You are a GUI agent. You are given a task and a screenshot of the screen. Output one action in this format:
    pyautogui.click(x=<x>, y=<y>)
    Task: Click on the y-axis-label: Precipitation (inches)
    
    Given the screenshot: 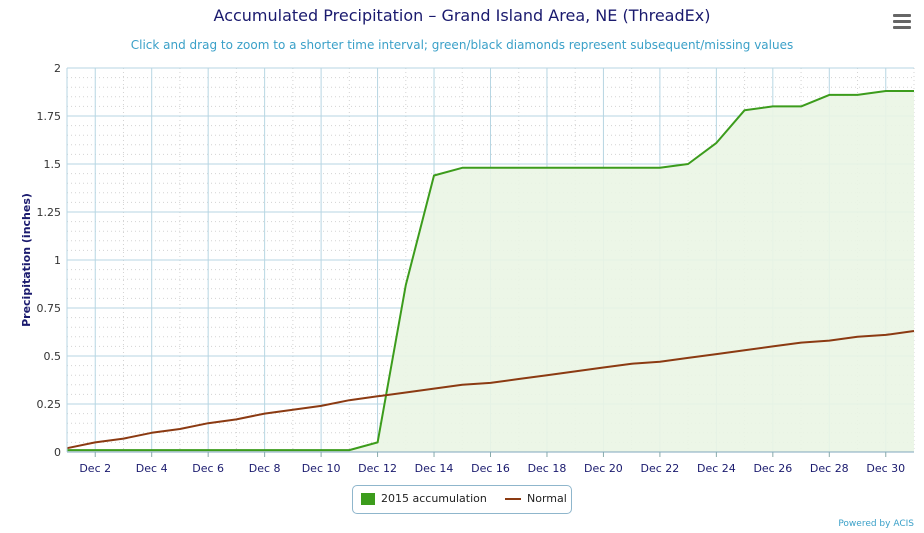 What is the action you would take?
    pyautogui.click(x=26, y=260)
    